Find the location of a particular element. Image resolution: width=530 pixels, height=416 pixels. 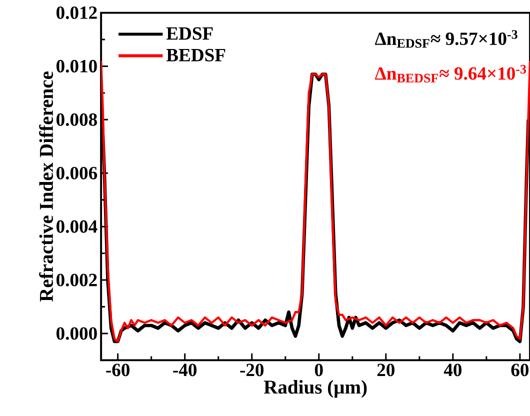

x-axis-title: Radius (μm) is located at coordinates (315, 389).